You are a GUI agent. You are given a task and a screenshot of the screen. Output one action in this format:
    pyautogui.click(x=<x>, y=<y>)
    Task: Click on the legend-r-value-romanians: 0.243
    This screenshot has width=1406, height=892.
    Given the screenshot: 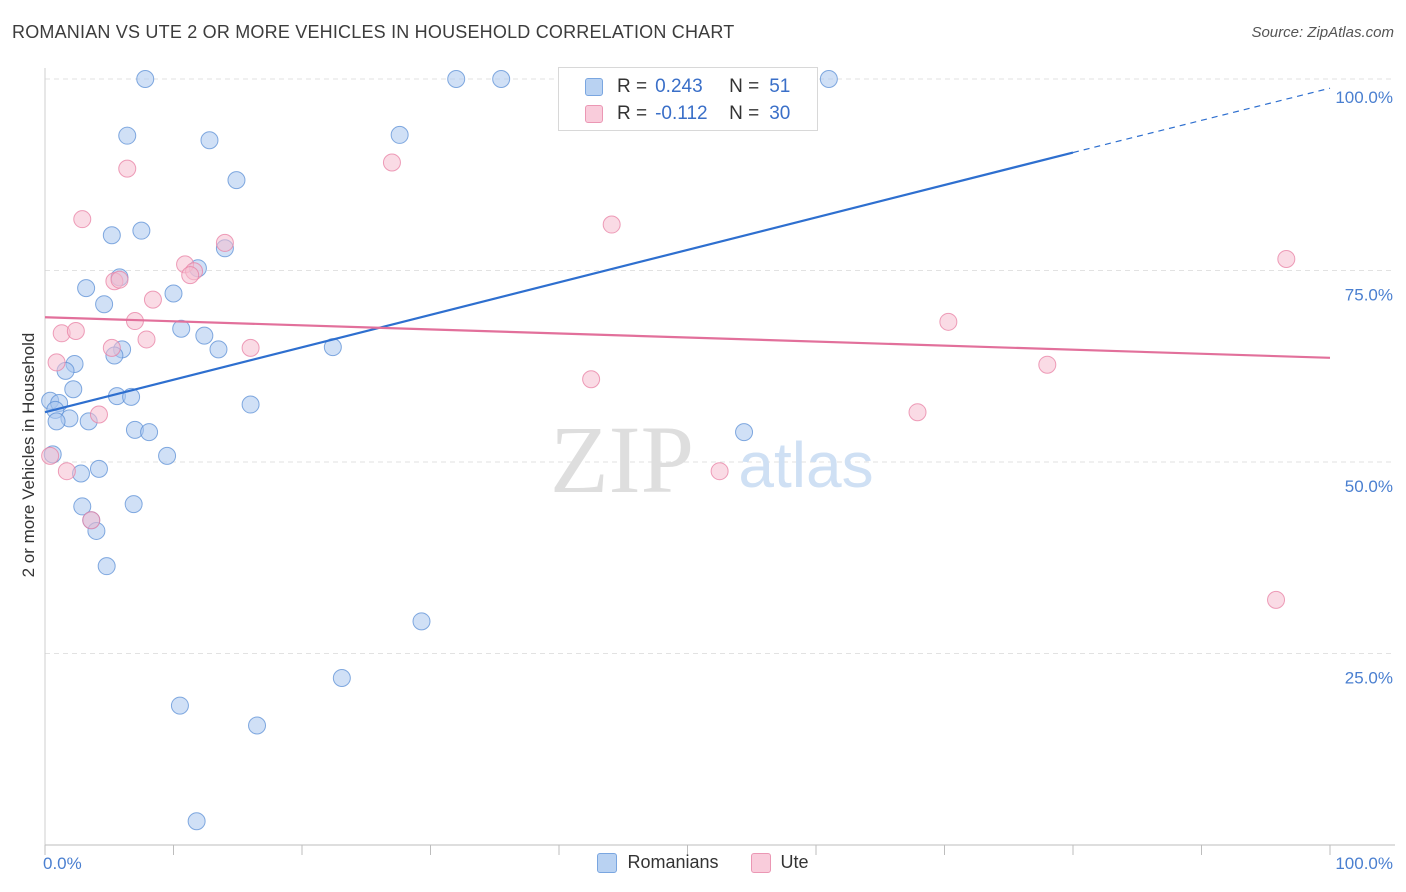 What is the action you would take?
    pyautogui.click(x=679, y=86)
    